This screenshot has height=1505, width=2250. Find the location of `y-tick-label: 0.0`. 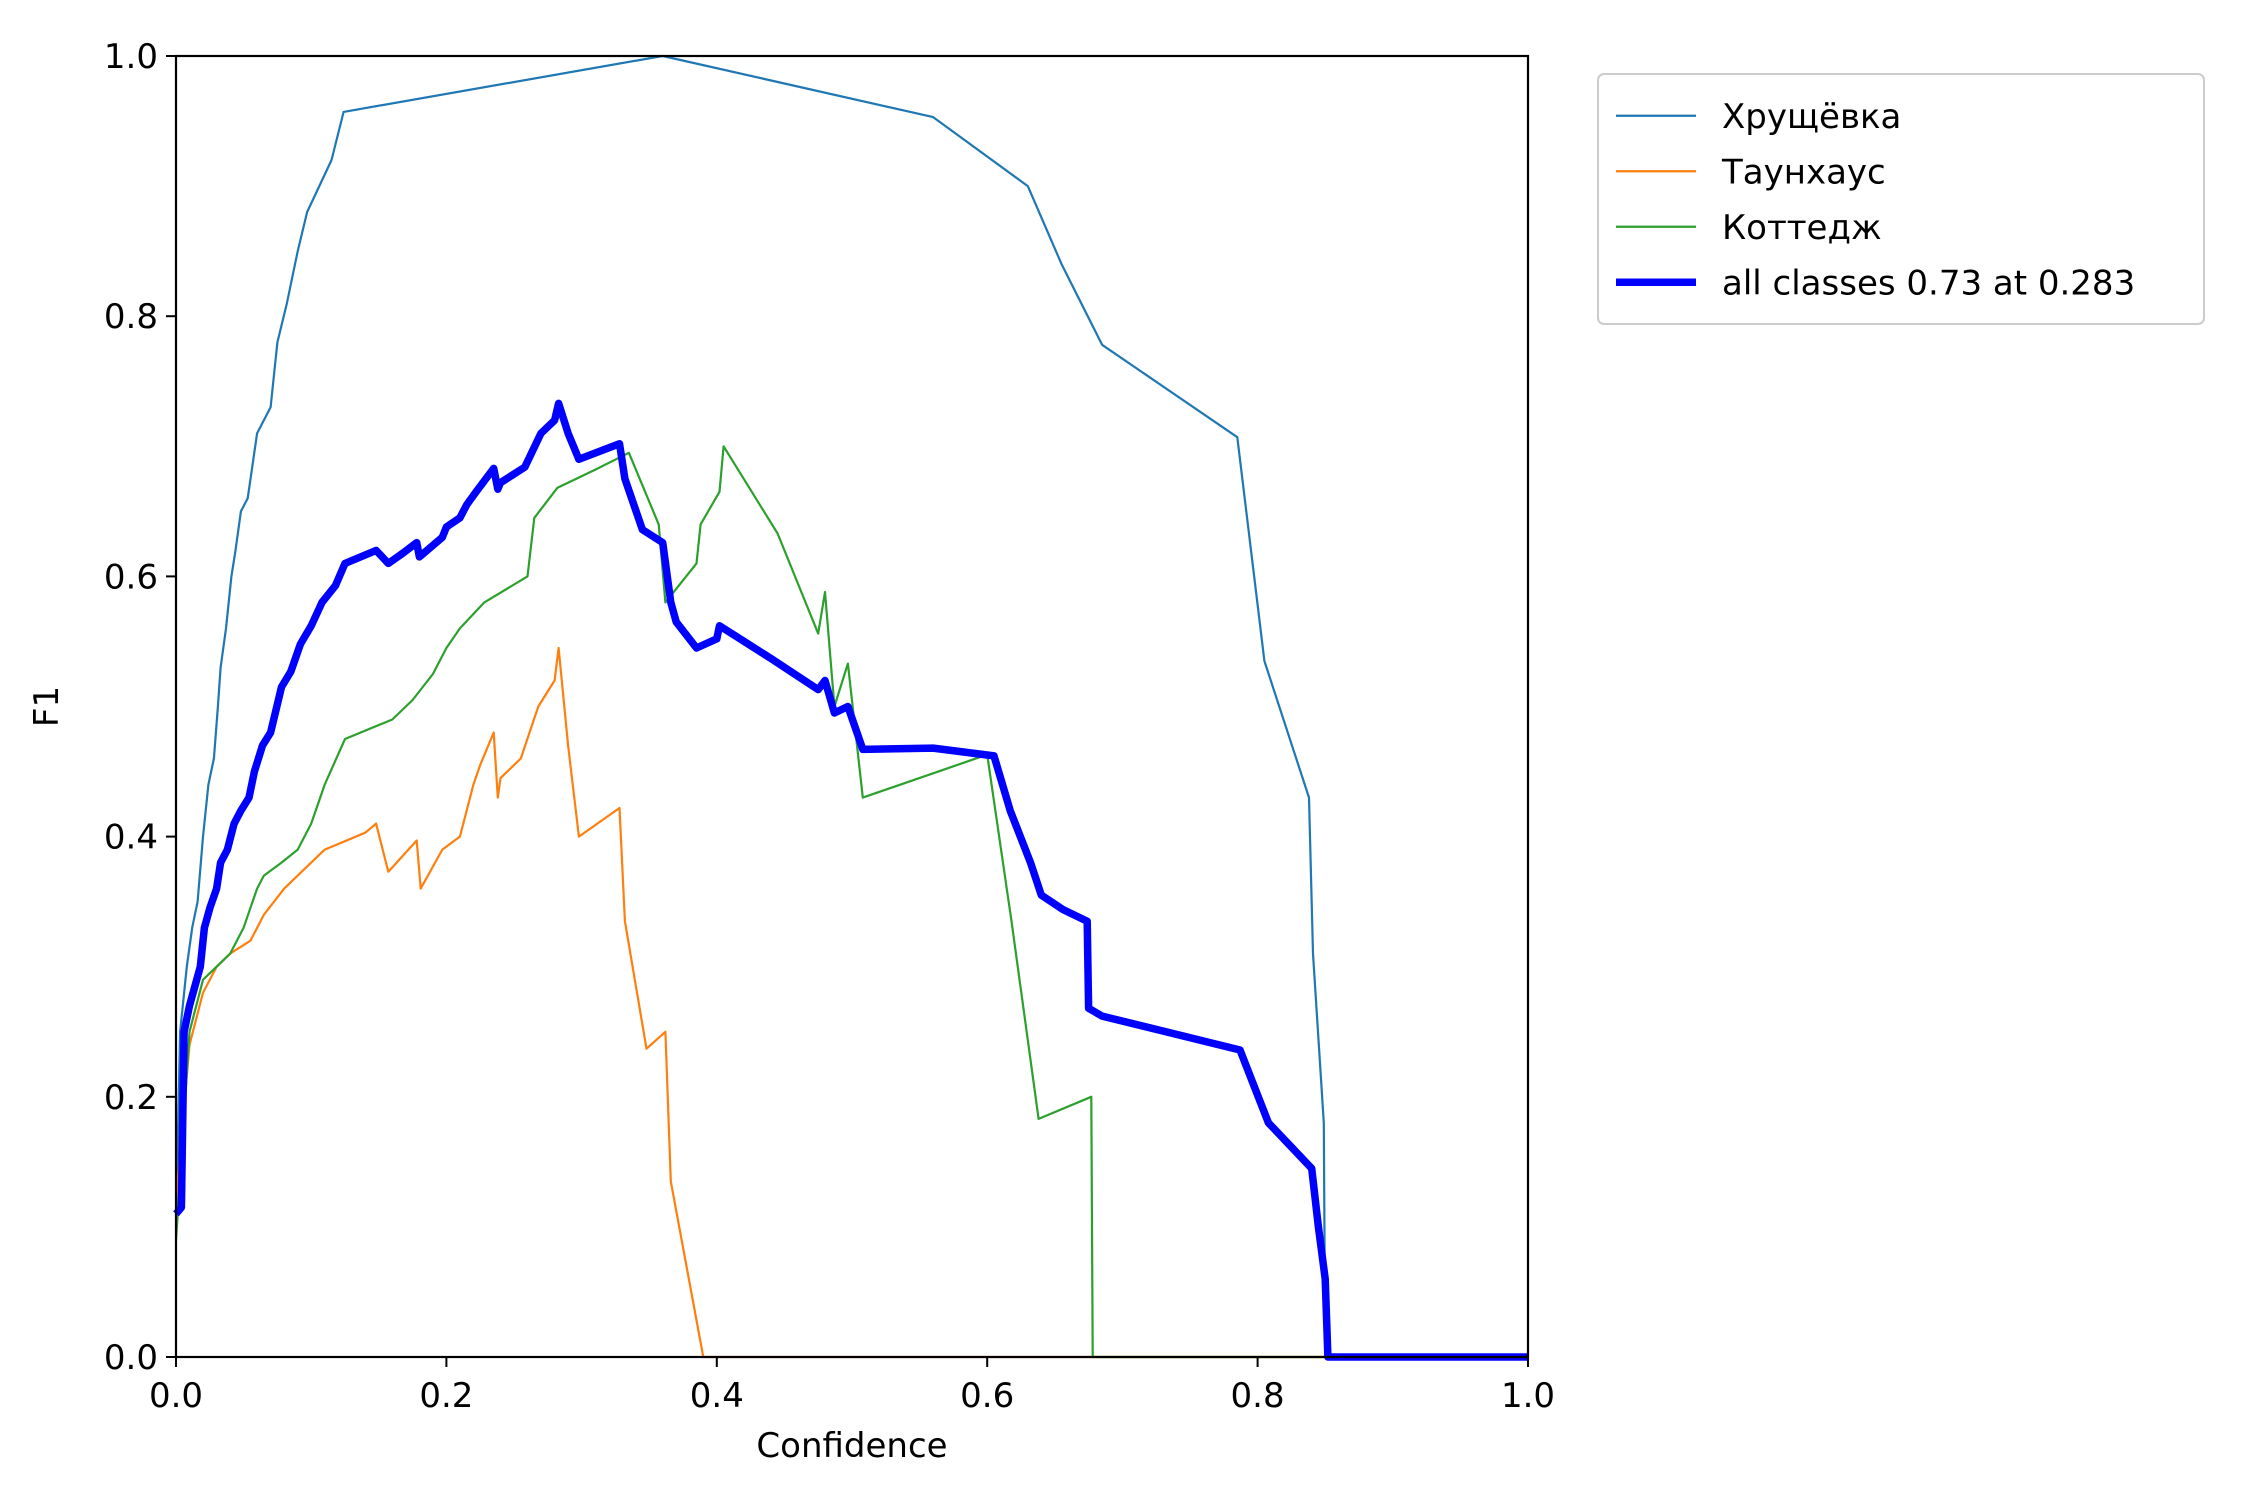

y-tick-label: 0.0 is located at coordinates (131, 1358).